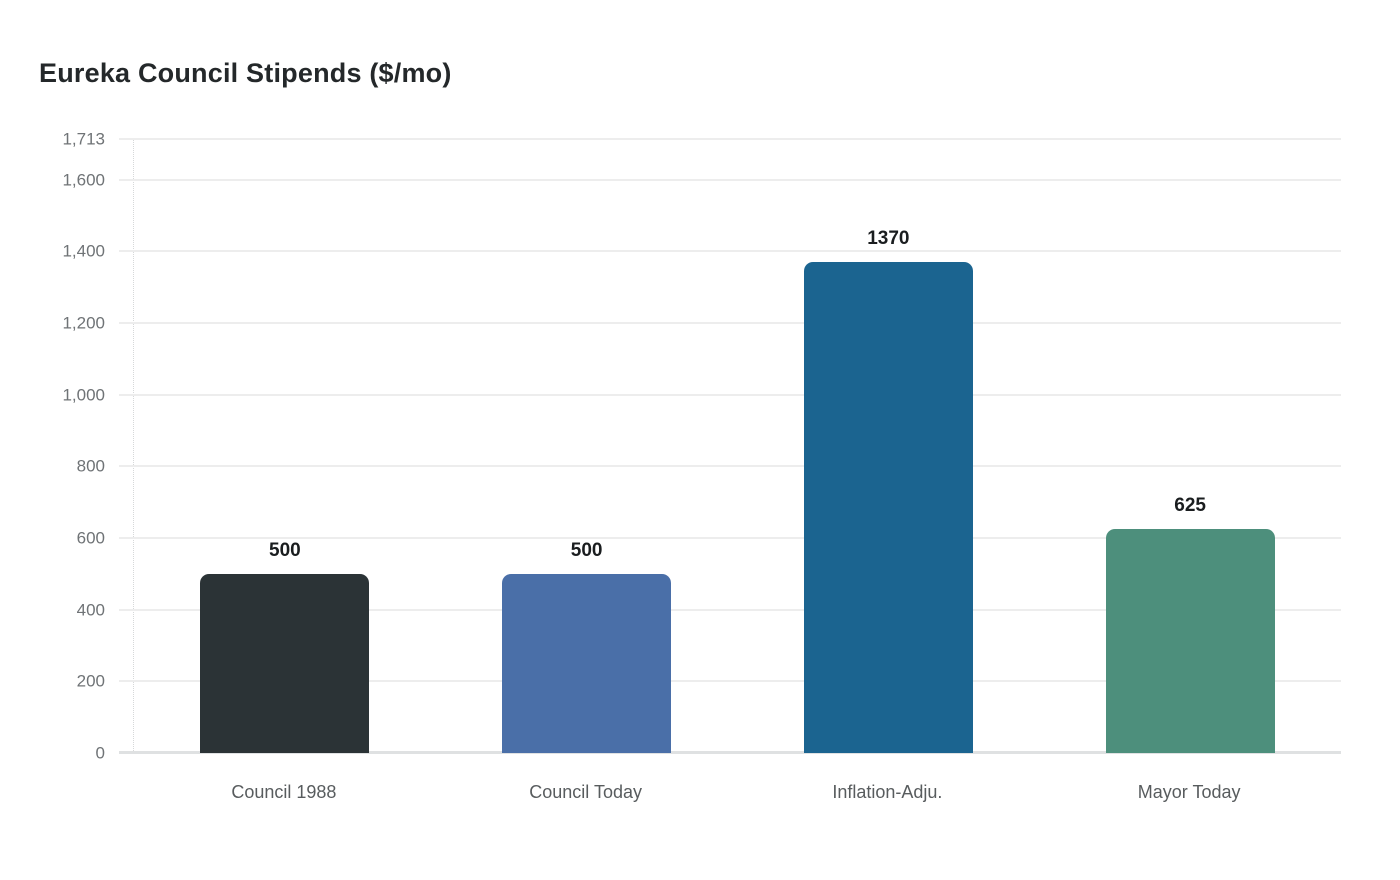 This screenshot has height=880, width=1400. Describe the element at coordinates (83, 139) in the screenshot. I see `y-tick-label: 1,713` at that location.